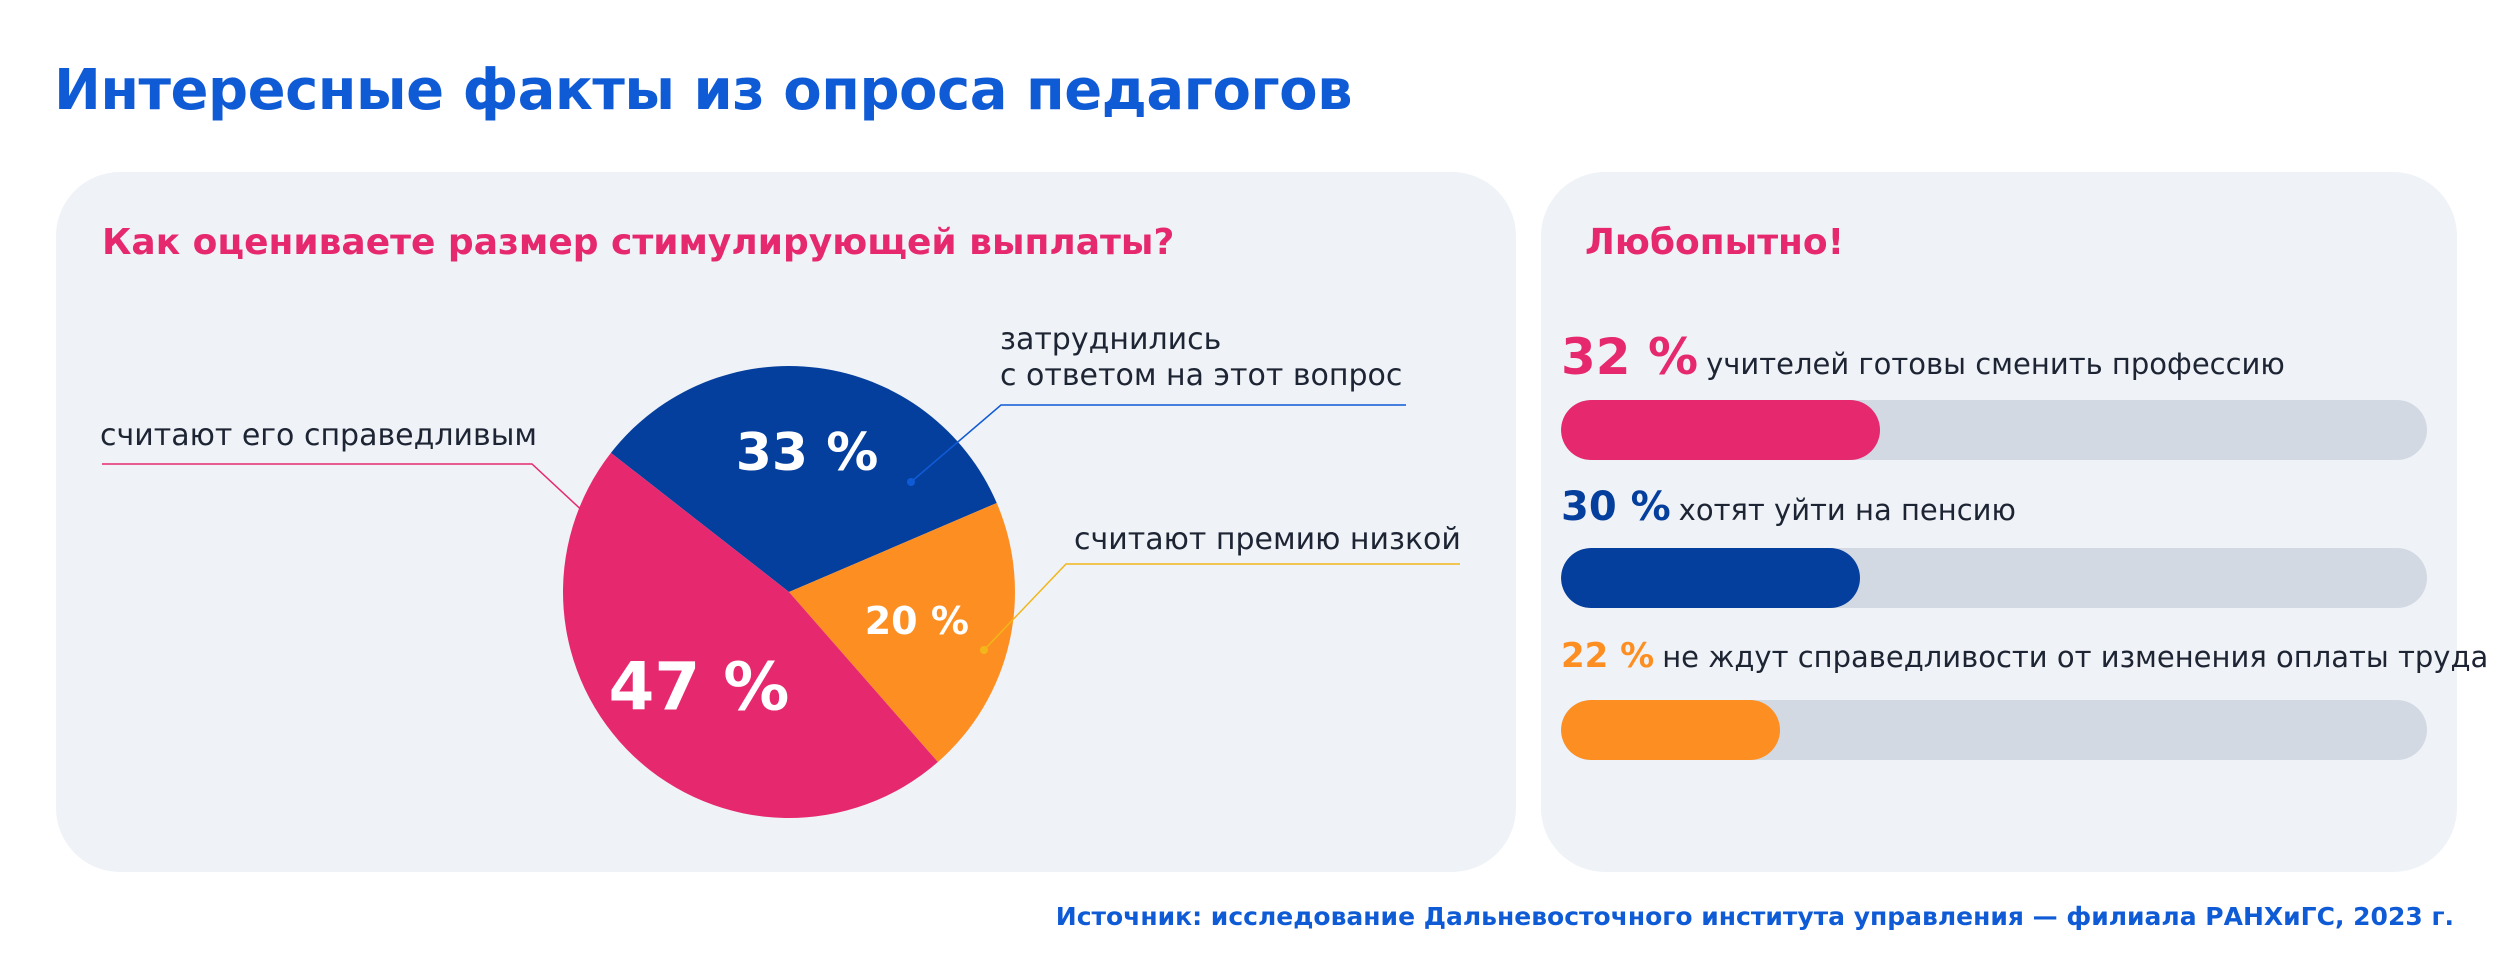  What do you see at coordinates (703, 90) in the screenshot?
I see `page-title: Интересные факты из опроса педагогов` at bounding box center [703, 90].